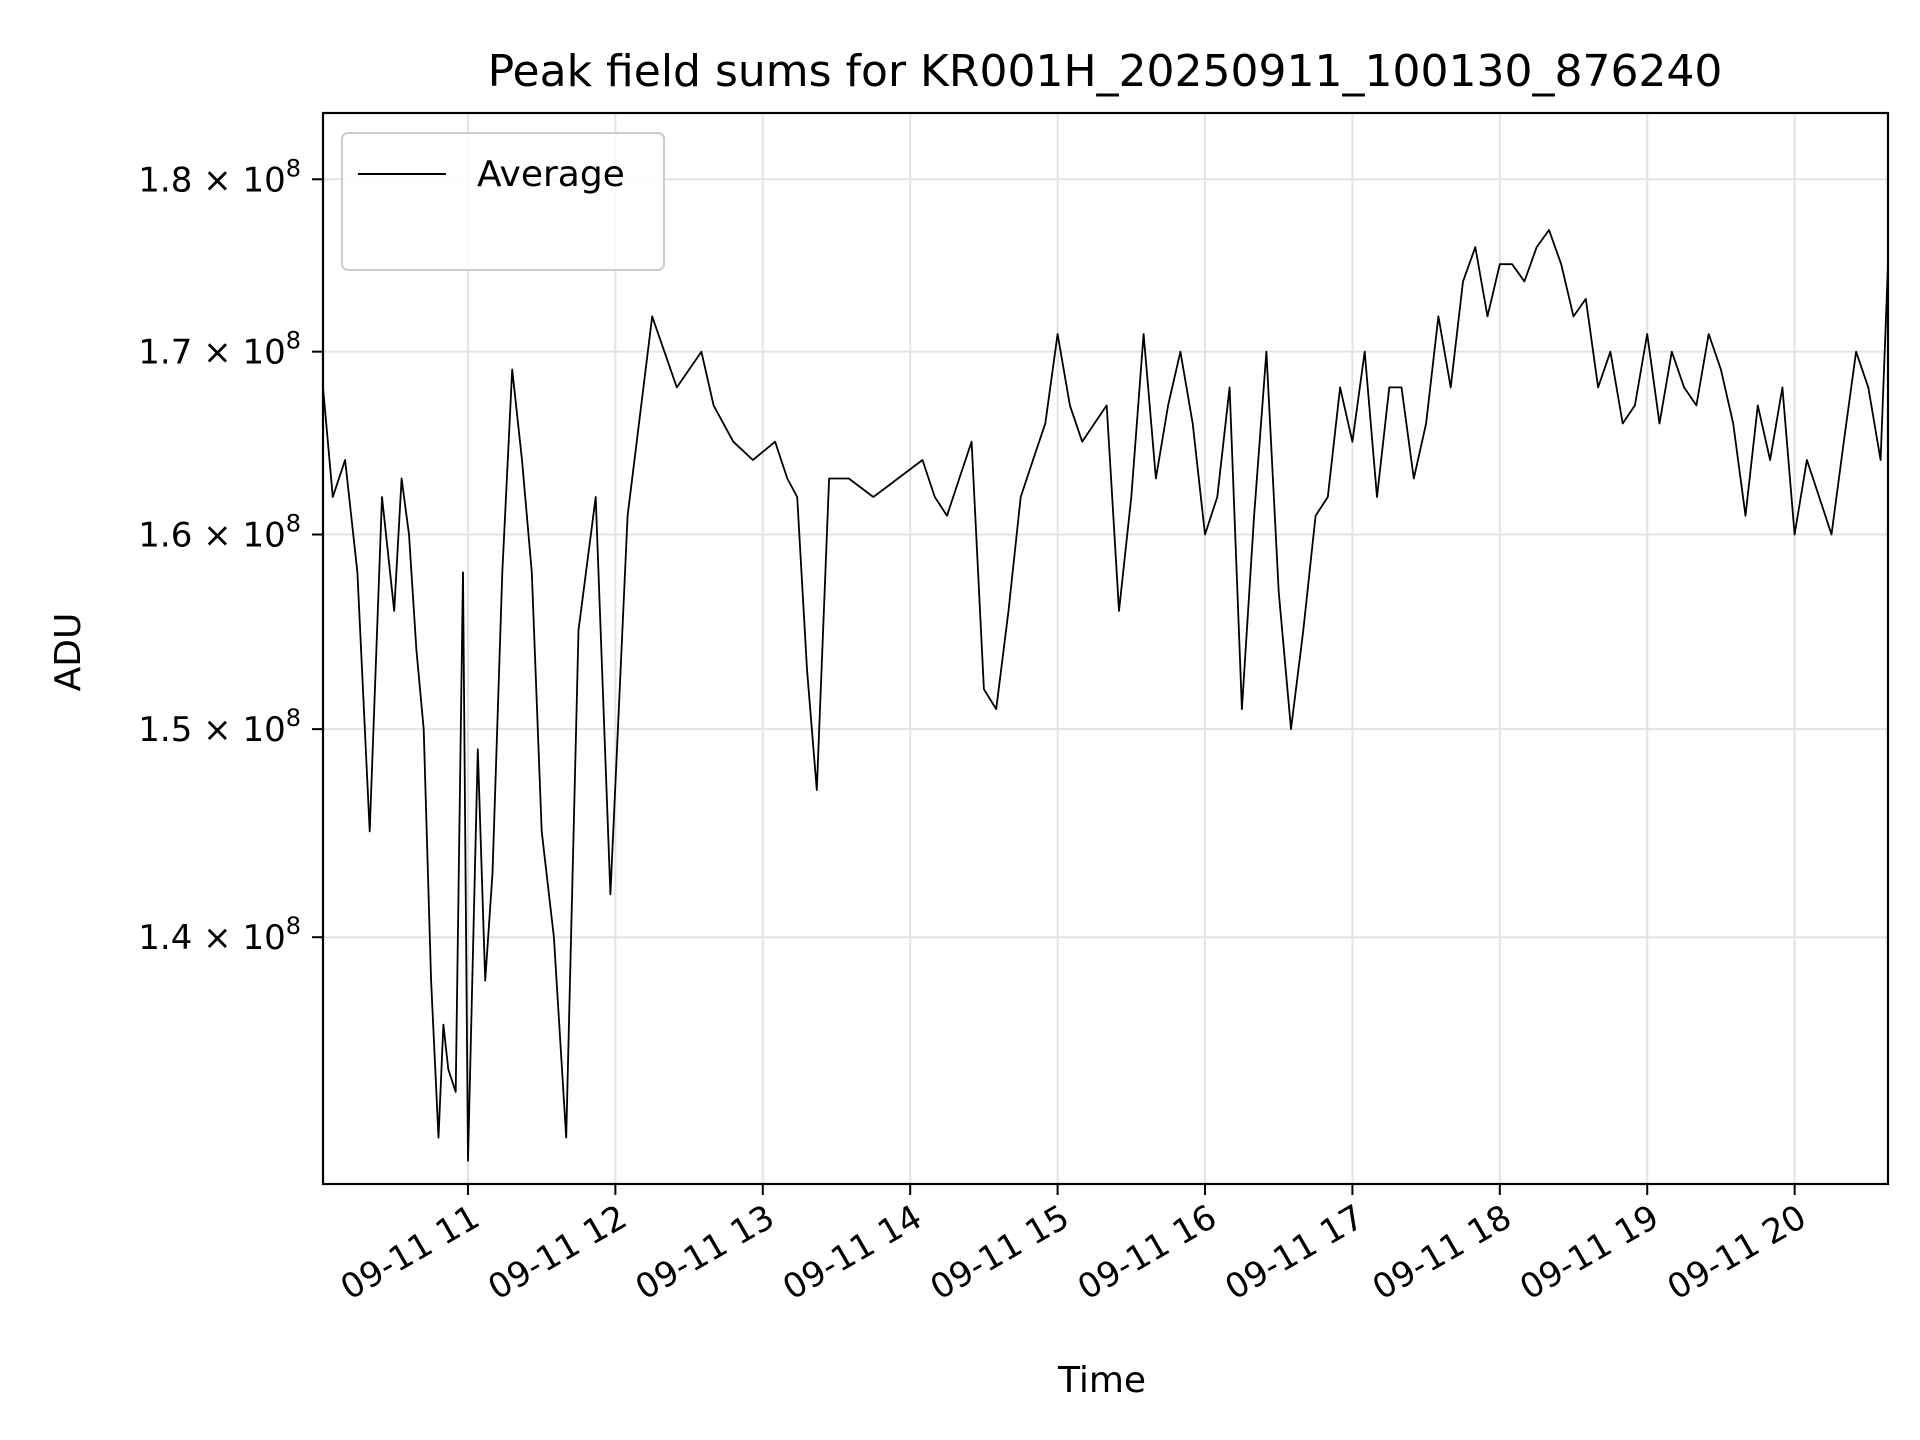  Describe the element at coordinates (1101, 1380) in the screenshot. I see `x-axis-label: Time` at that location.